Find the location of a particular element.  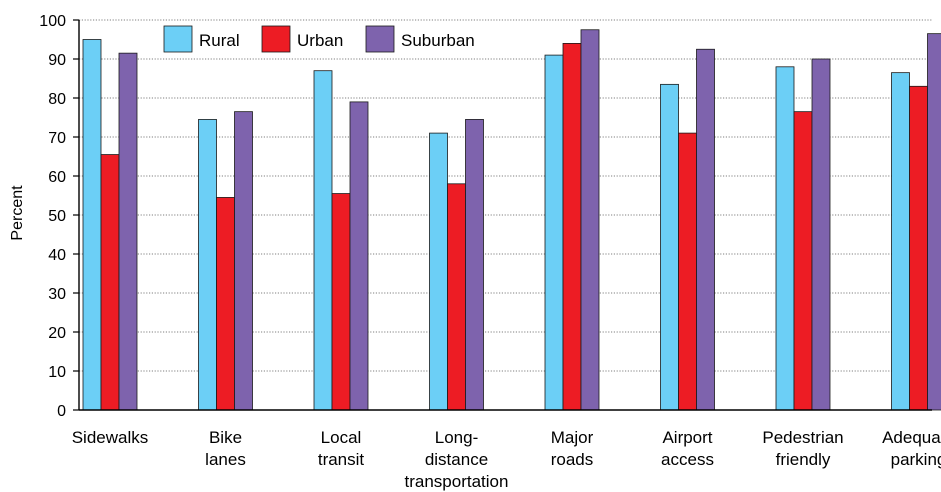

x-category-label: parking is located at coordinates (916, 459).